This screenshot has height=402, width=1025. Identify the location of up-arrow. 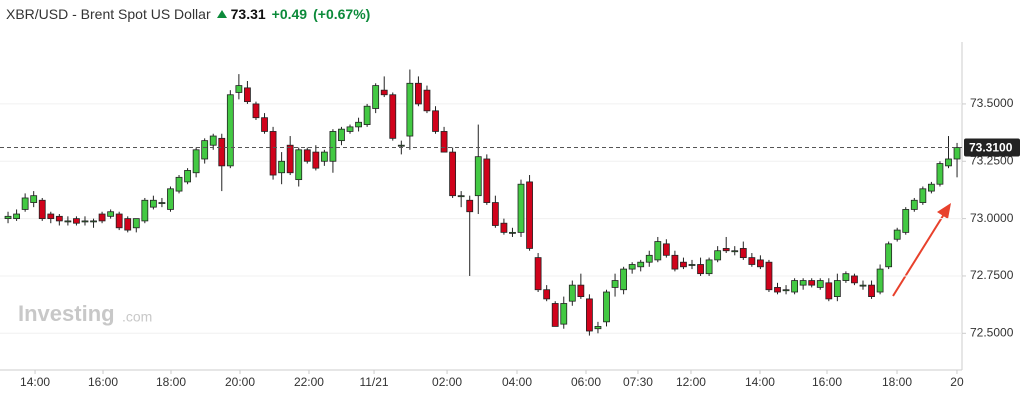
(221, 14).